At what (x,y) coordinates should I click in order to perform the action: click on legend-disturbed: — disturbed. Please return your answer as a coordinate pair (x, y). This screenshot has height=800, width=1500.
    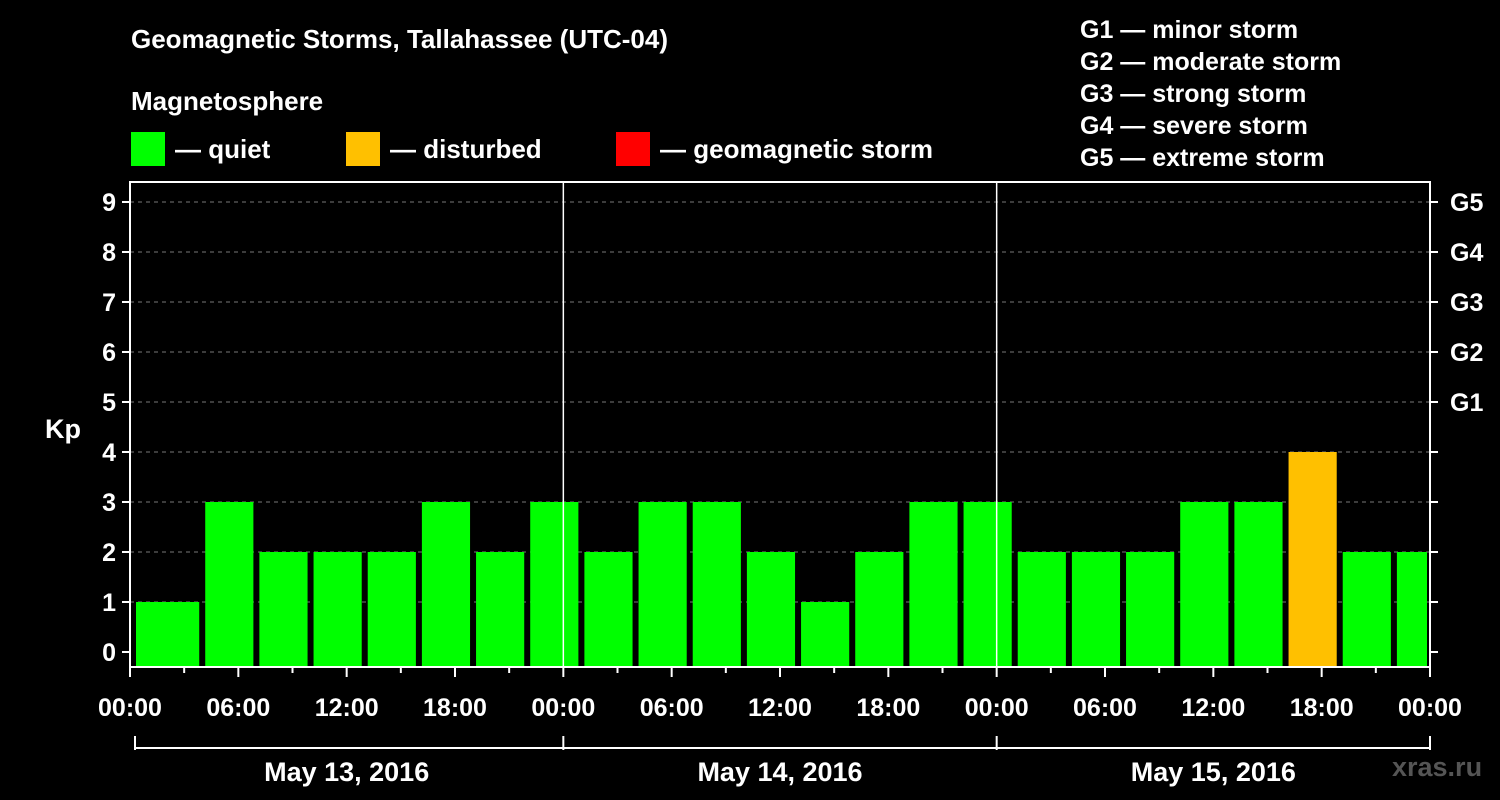
    Looking at the image, I should click on (444, 149).